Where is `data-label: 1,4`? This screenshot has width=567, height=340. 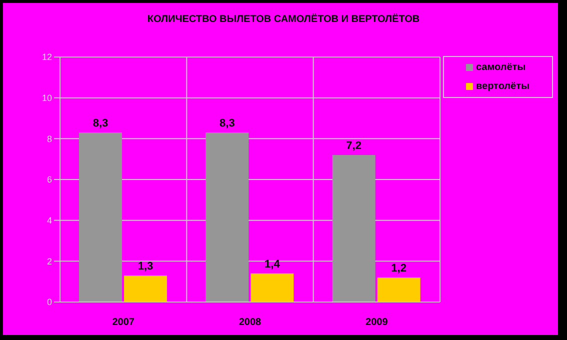
data-label: 1,4 is located at coordinates (272, 264).